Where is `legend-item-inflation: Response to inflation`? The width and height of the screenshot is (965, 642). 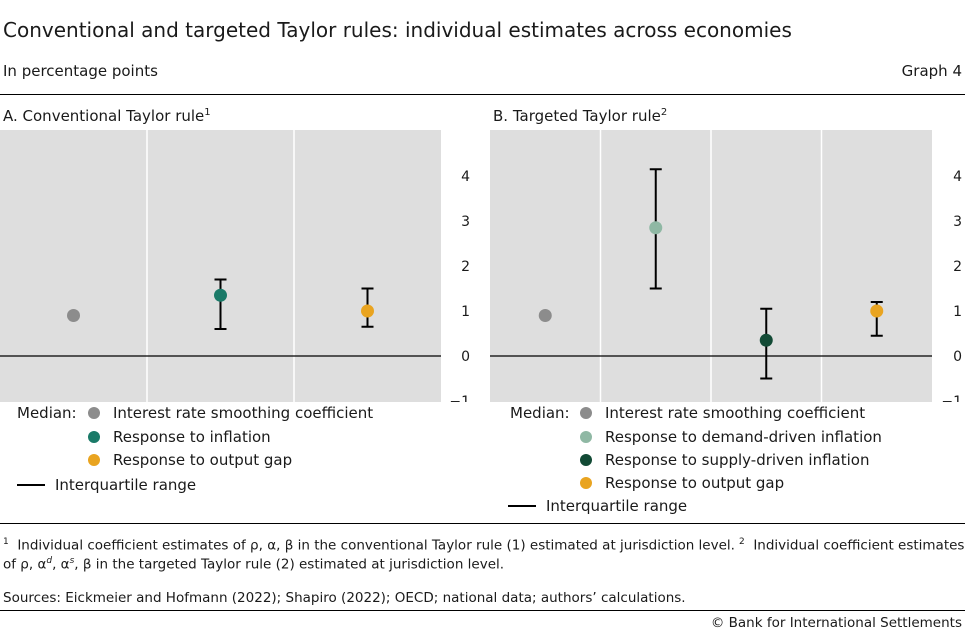 legend-item-inflation: Response to inflation is located at coordinates (179, 437).